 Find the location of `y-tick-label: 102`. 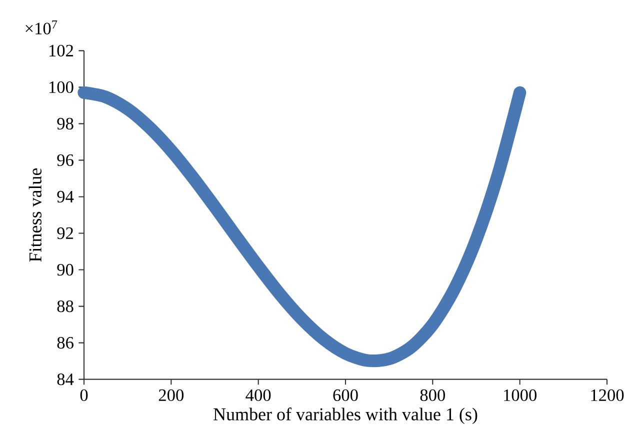

y-tick-label: 102 is located at coordinates (61, 50).